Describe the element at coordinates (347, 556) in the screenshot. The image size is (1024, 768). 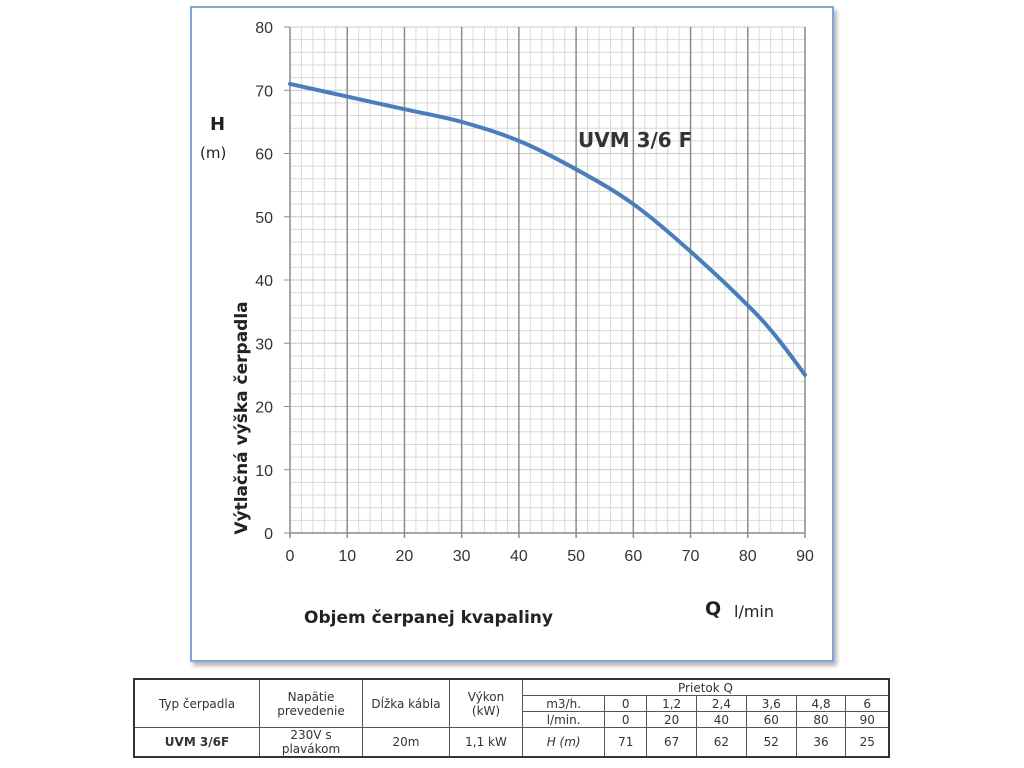
I see `x-tick-label: 10` at that location.